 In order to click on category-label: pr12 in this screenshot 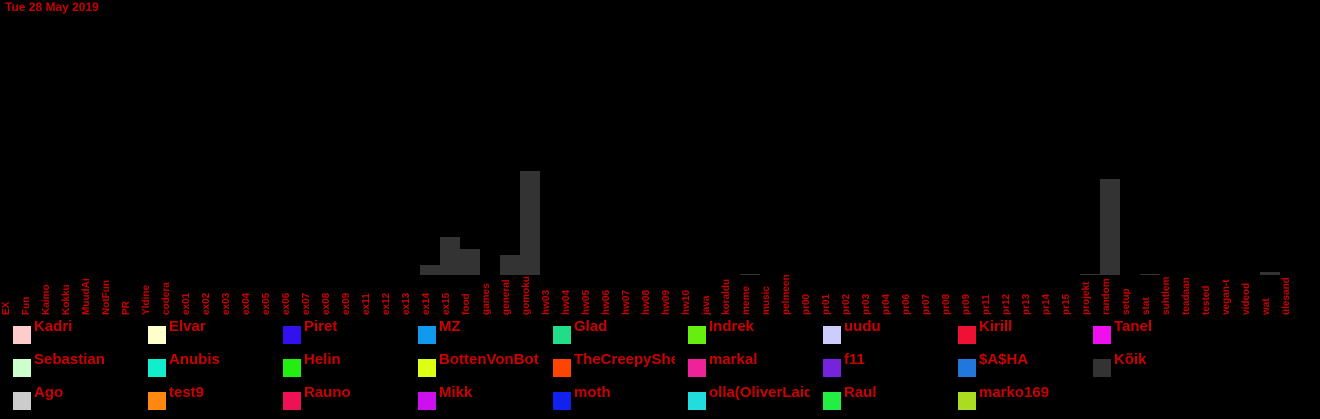, I will do `click(1006, 304)`.